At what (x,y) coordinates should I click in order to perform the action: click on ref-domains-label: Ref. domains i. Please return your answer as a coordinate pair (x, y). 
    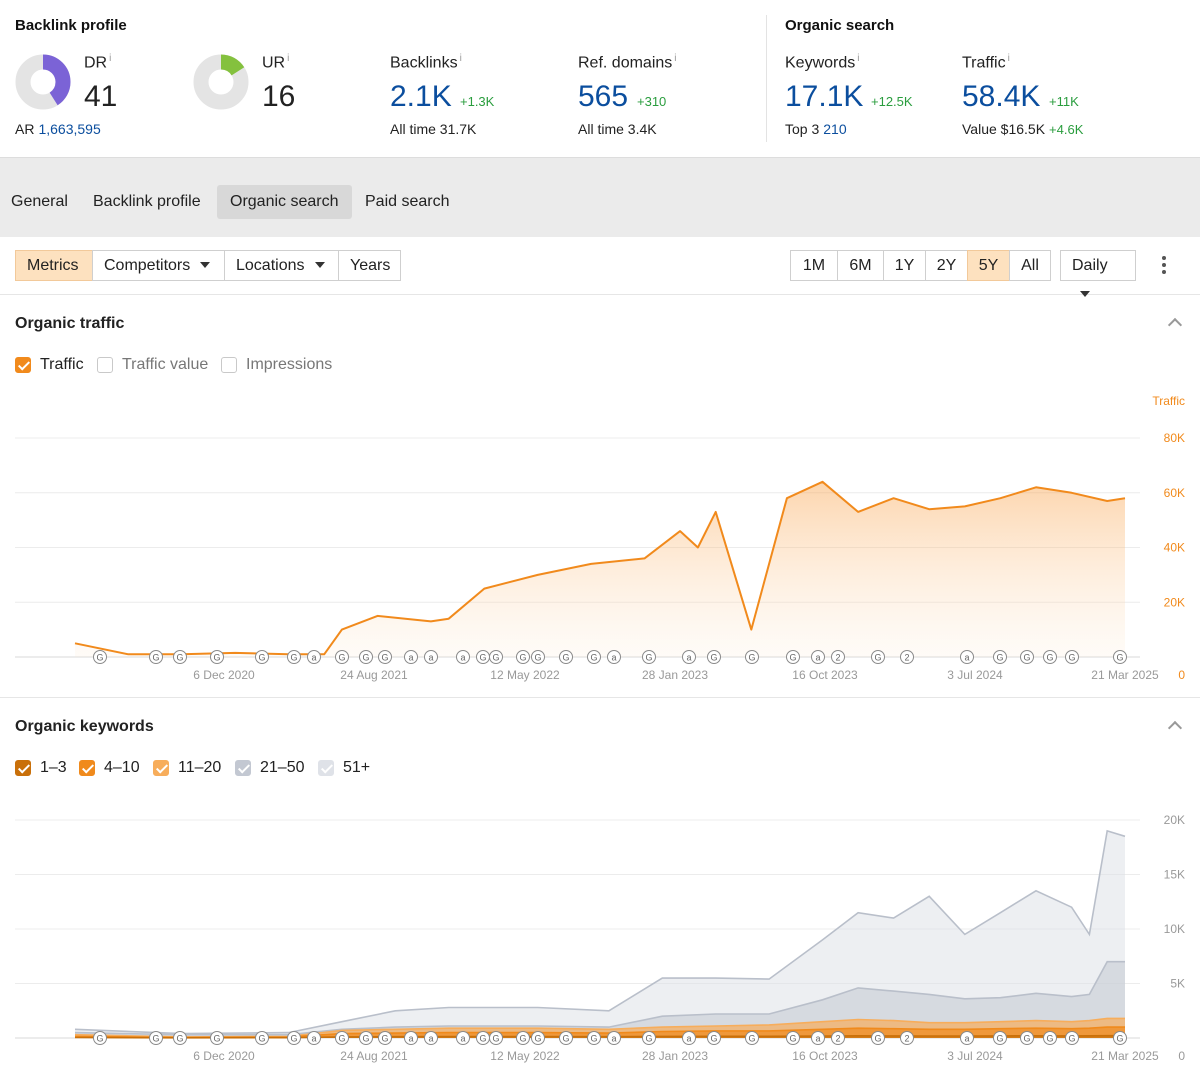
    Looking at the image, I should click on (627, 62).